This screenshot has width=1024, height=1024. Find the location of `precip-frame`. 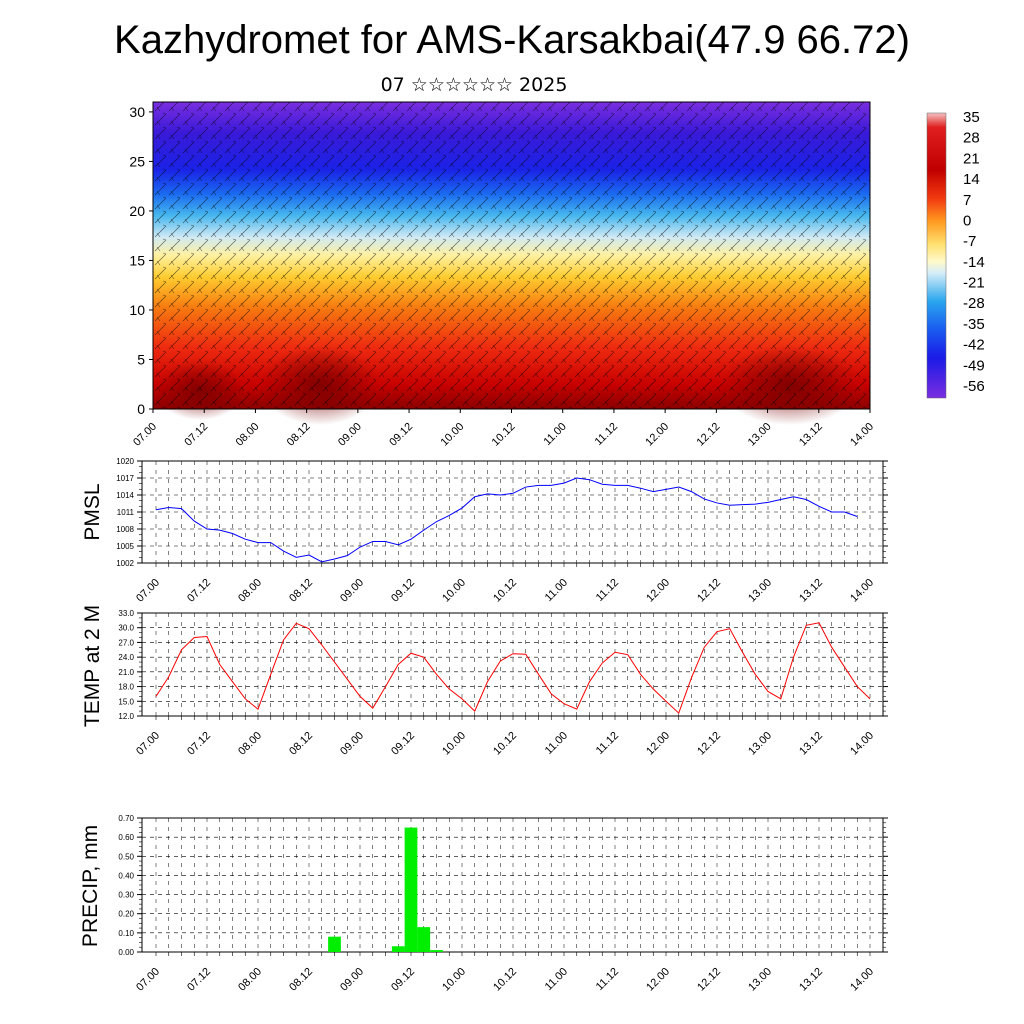

precip-frame is located at coordinates (512, 885).